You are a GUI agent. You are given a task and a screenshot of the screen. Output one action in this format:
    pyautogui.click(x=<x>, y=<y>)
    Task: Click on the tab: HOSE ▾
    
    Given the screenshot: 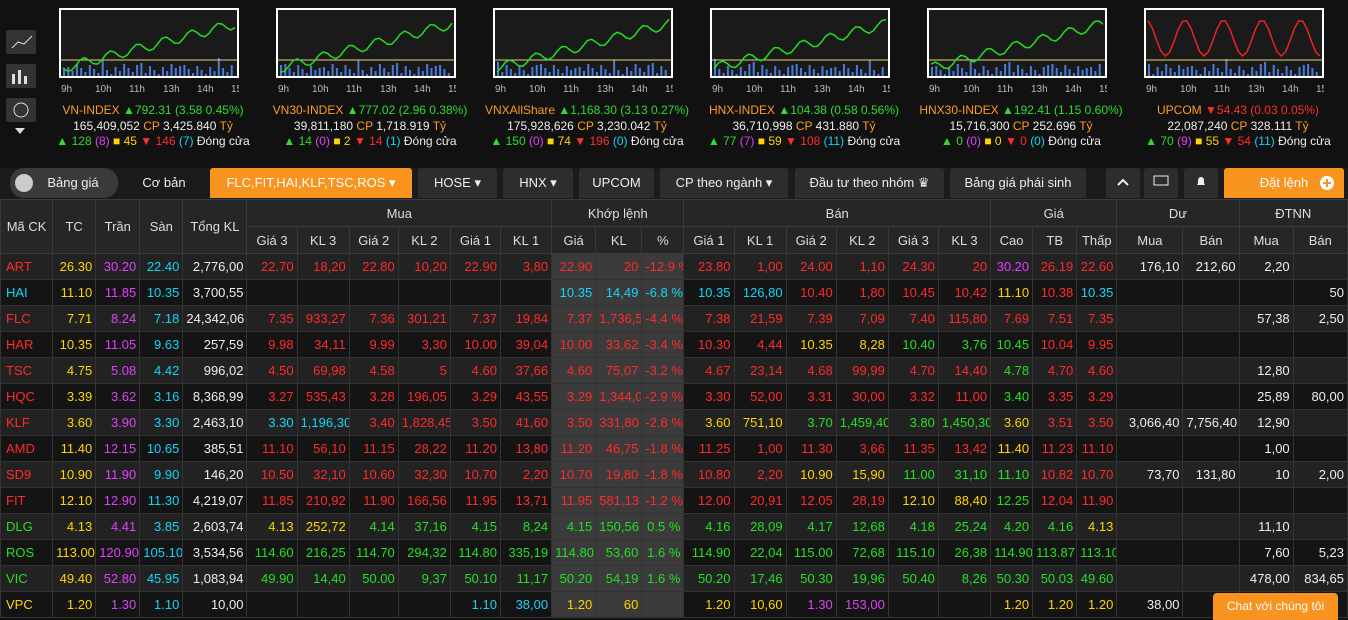 What is the action you would take?
    pyautogui.click(x=457, y=183)
    